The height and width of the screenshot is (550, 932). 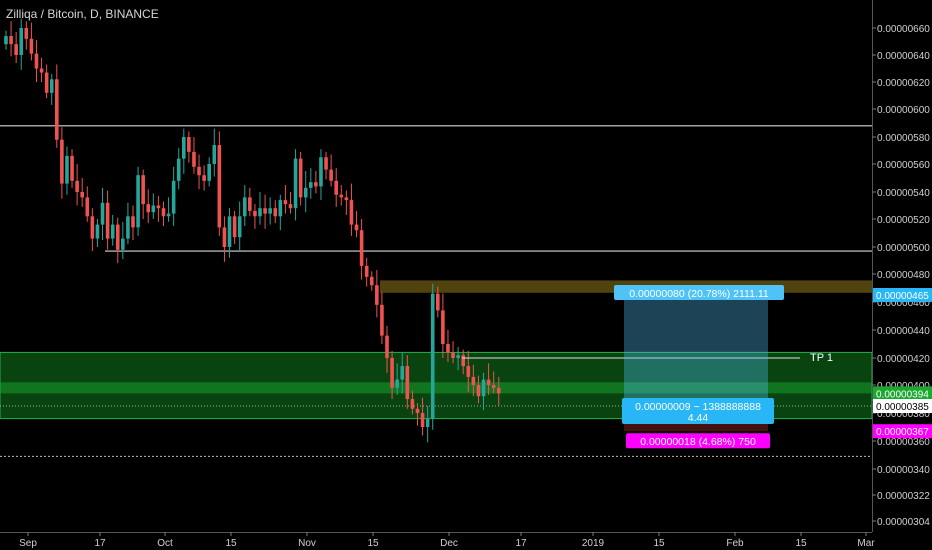 What do you see at coordinates (593, 543) in the screenshot?
I see `time-tick-label: 2019` at bounding box center [593, 543].